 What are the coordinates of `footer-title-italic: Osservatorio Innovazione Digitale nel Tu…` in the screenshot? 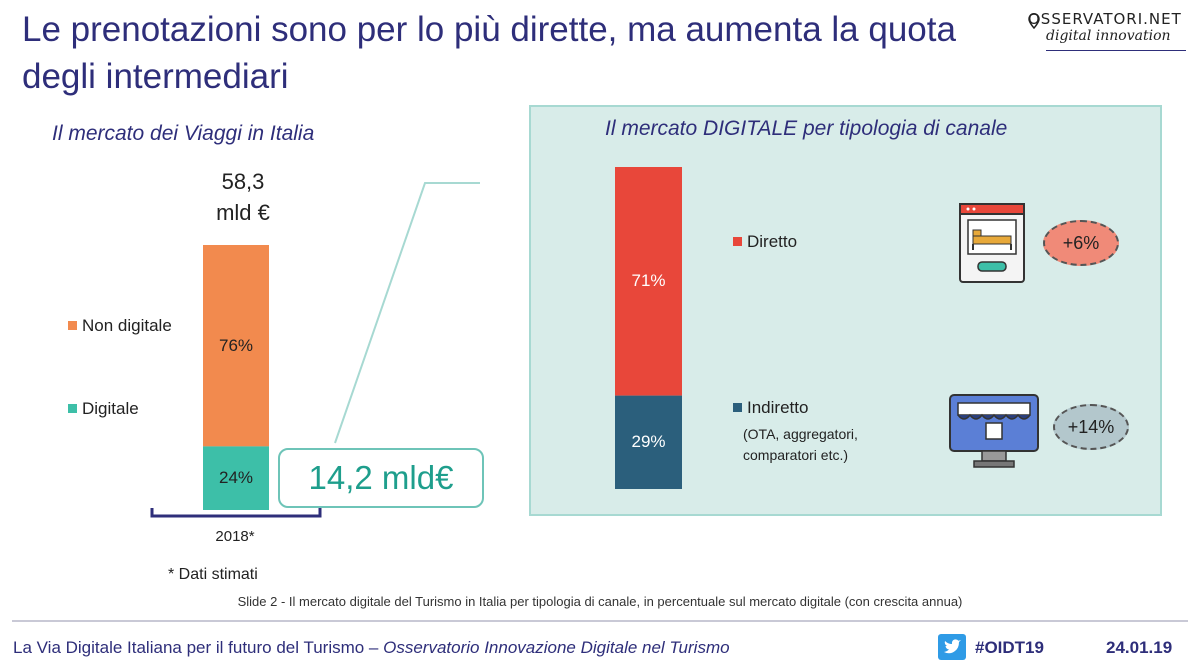 It's located at (556, 647).